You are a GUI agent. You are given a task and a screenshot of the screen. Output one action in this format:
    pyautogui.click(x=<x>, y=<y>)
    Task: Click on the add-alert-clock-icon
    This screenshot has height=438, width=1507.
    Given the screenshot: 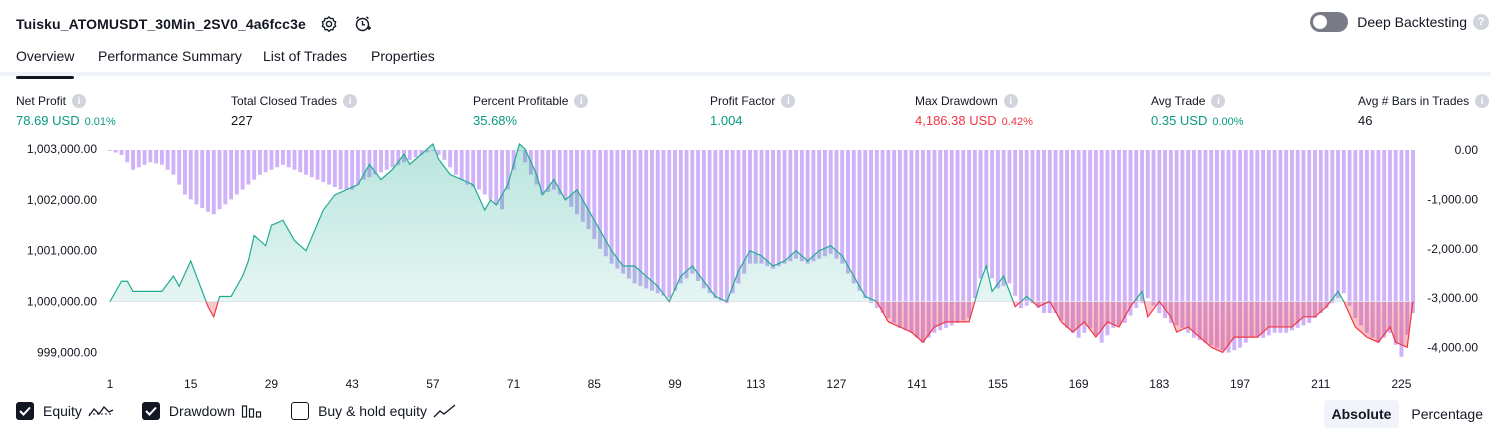 What is the action you would take?
    pyautogui.click(x=363, y=24)
    